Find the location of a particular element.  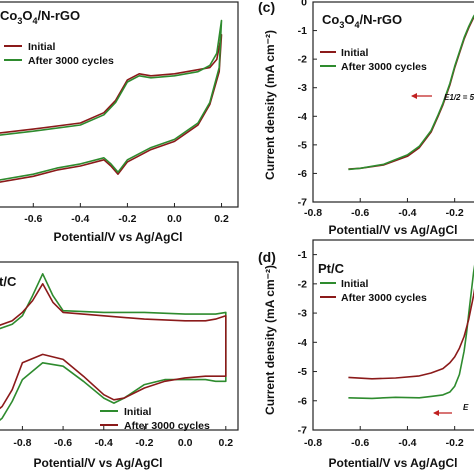

panel-letter-d: (d) is located at coordinates (267, 257).